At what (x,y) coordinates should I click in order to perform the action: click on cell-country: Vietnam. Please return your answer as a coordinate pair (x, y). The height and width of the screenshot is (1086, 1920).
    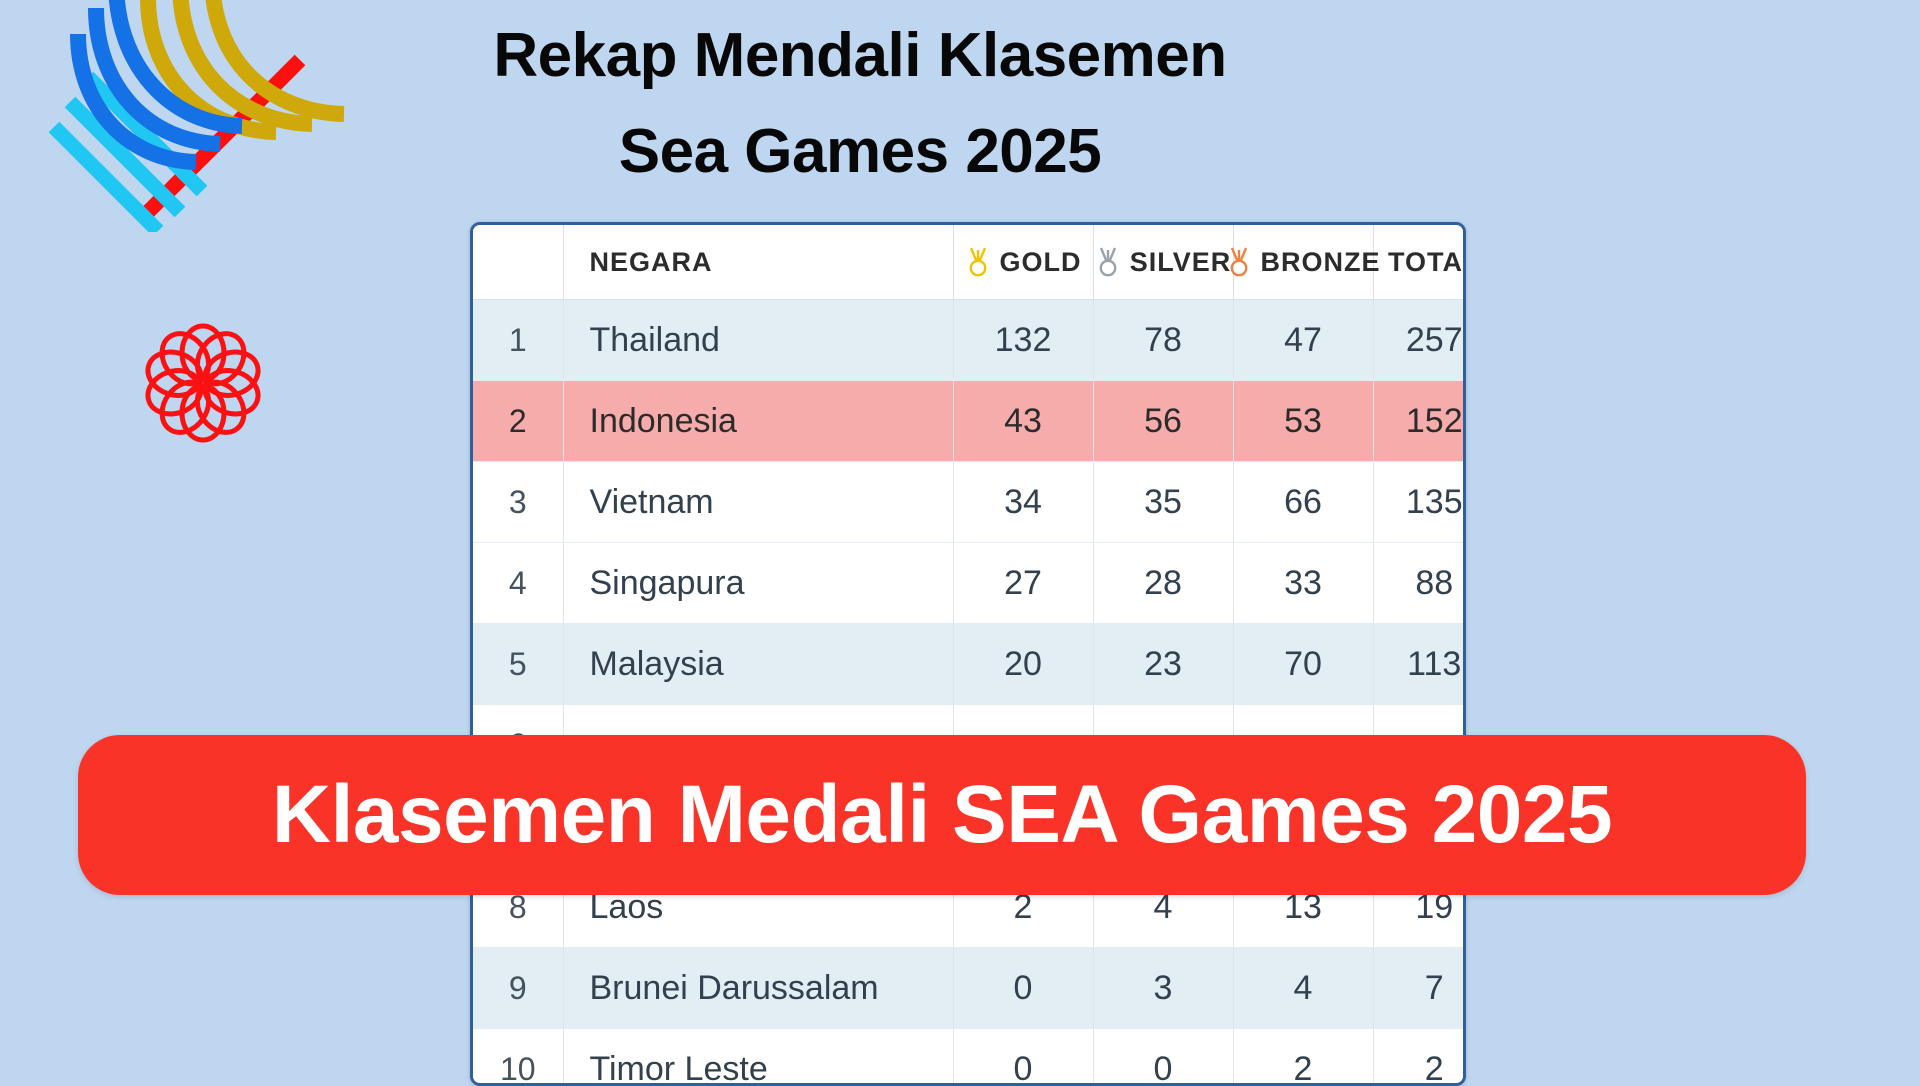
    Looking at the image, I should click on (758, 502).